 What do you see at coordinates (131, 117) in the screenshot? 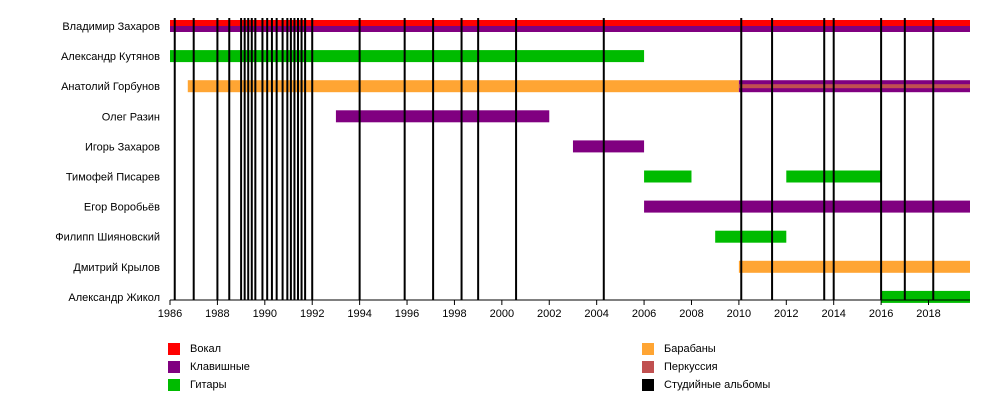
I see `member-label: Олег Разин` at bounding box center [131, 117].